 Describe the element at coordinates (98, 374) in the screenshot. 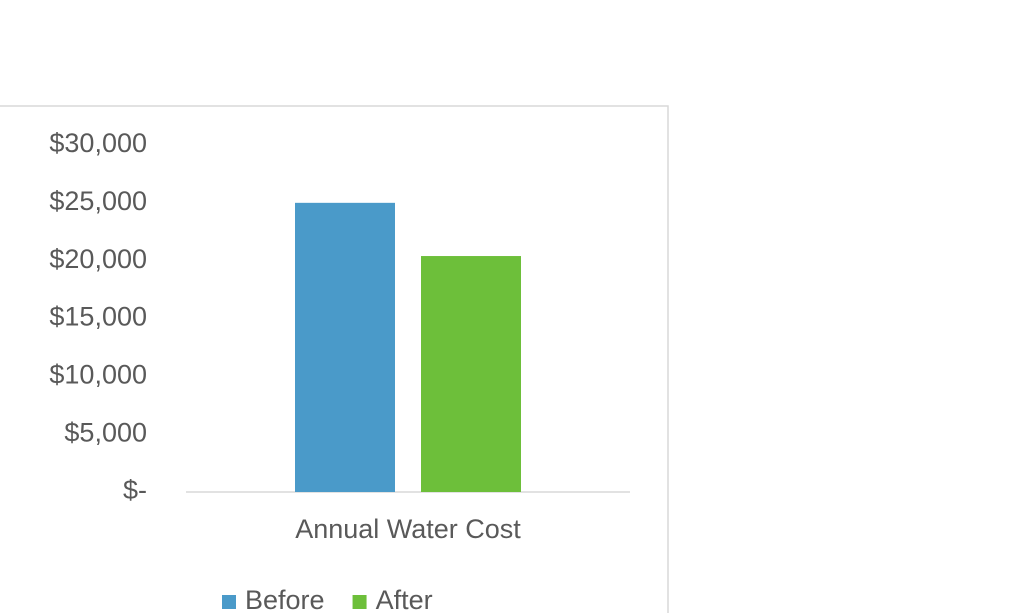

I see `y-tick-label: $10,000` at that location.